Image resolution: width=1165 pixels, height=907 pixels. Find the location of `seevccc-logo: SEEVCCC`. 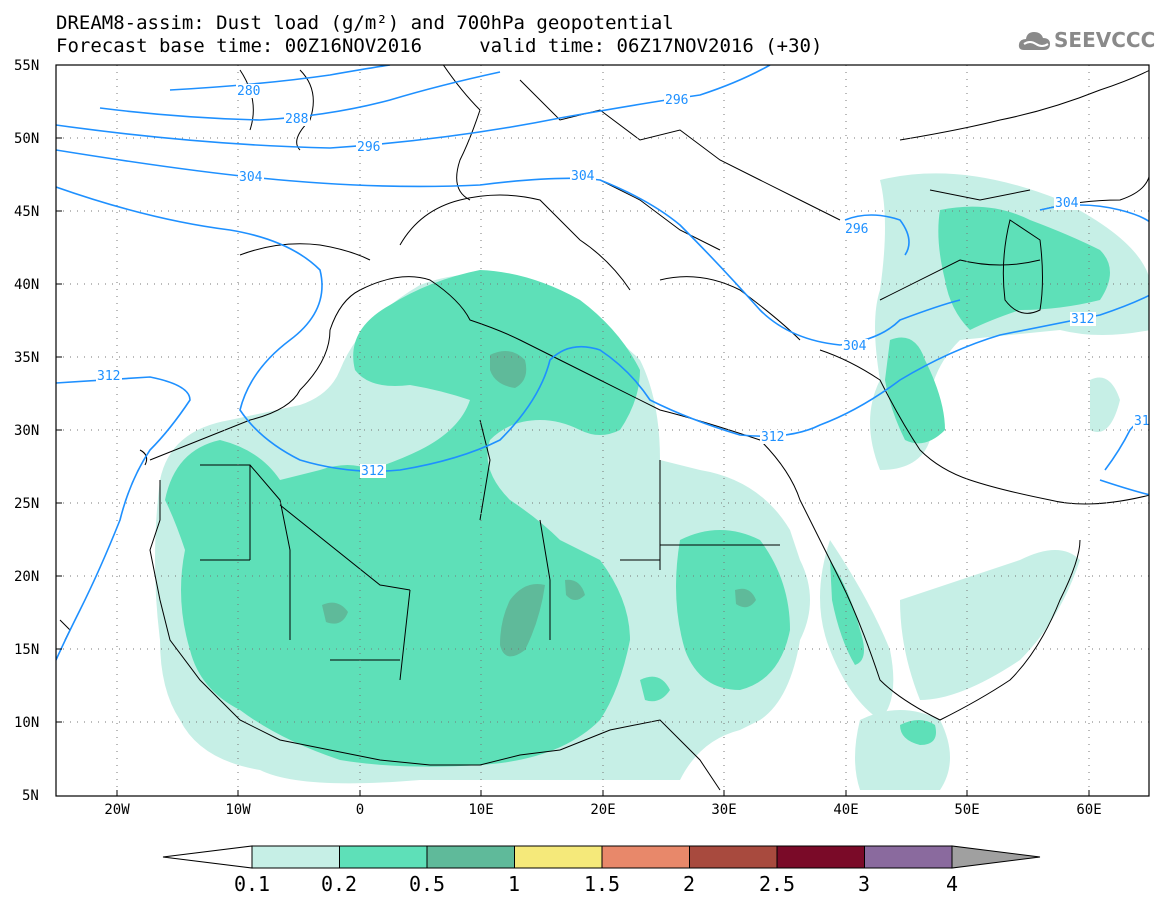

seevccc-logo: SEEVCCC is located at coordinates (1088, 40).